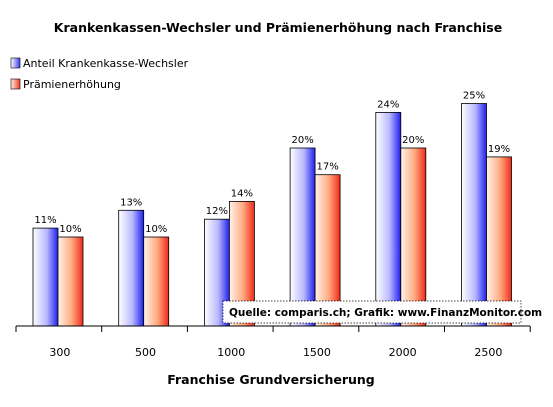  I want to click on data-label-series-2-2500: 19%, so click(499, 149).